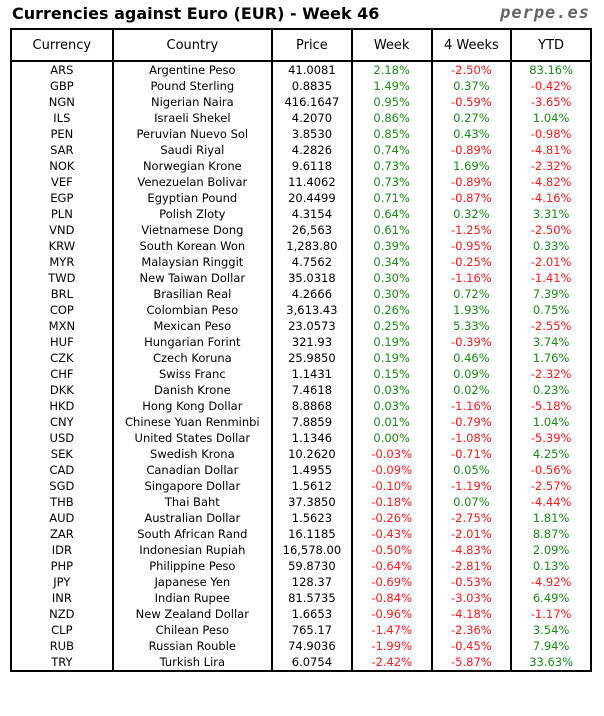 The width and height of the screenshot is (604, 716). I want to click on cell-week: 0.01%, so click(391, 422).